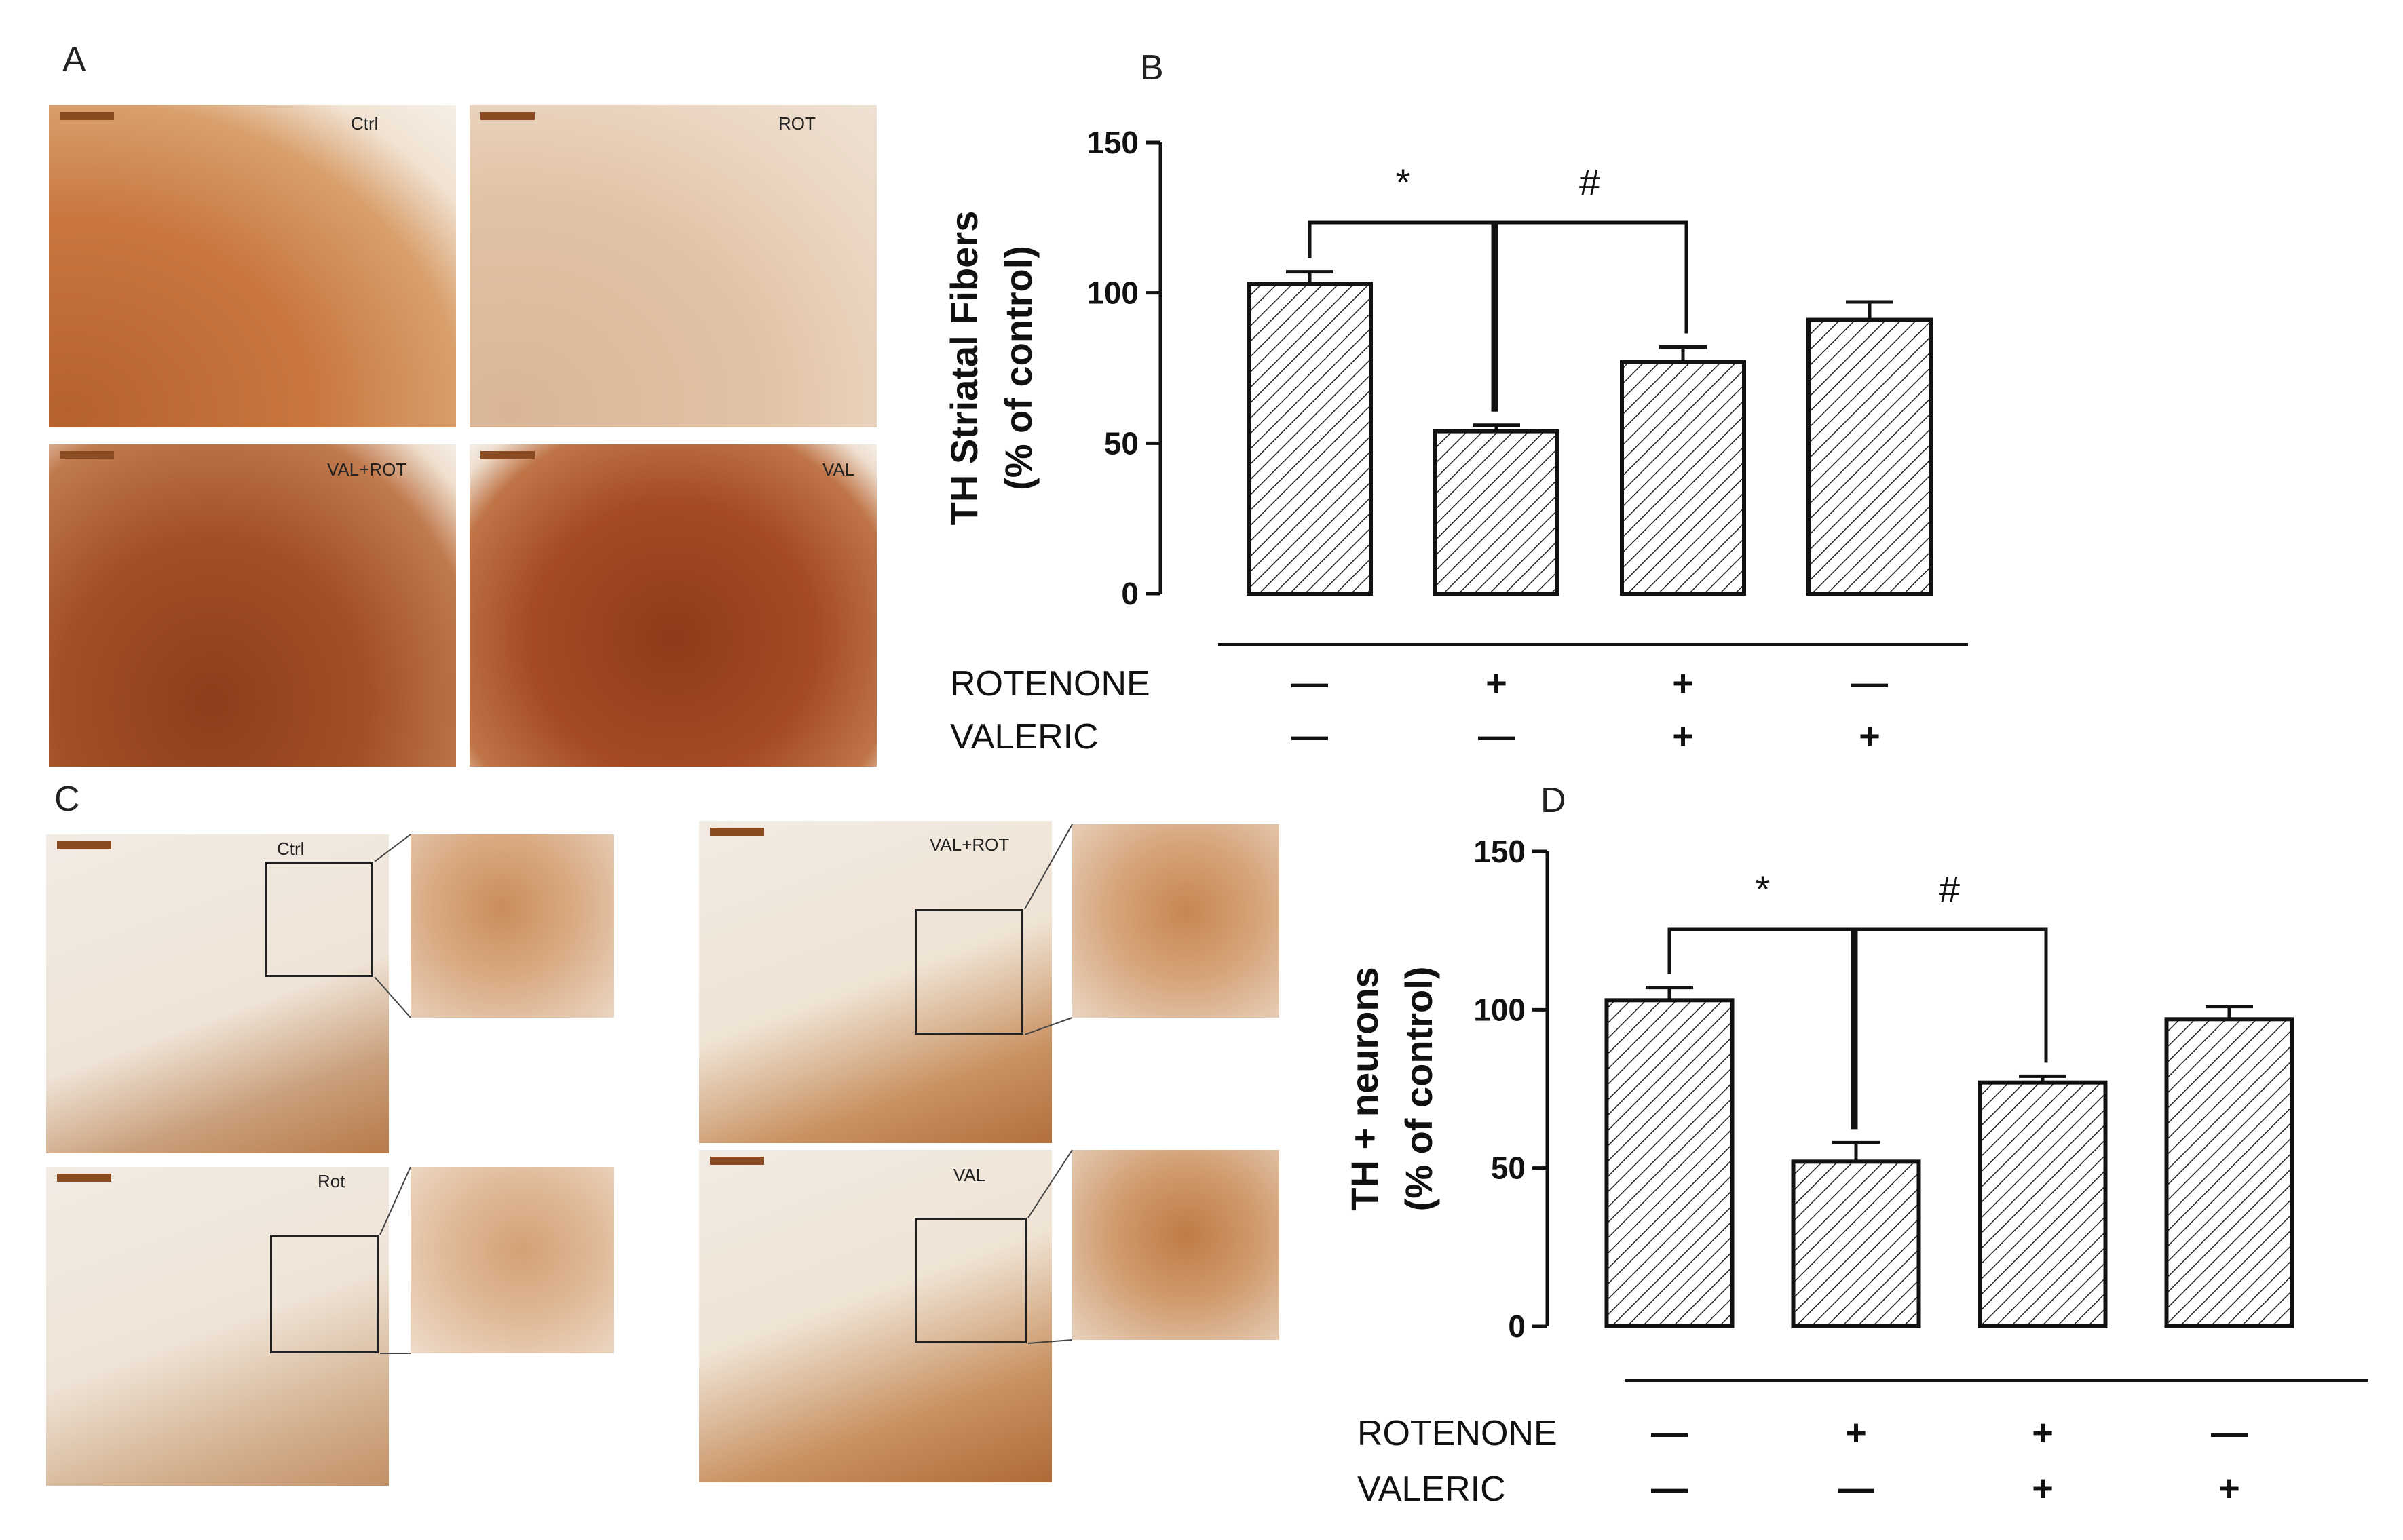  Describe the element at coordinates (331, 1181) in the screenshot. I see `micrograph-label: Rot` at that location.